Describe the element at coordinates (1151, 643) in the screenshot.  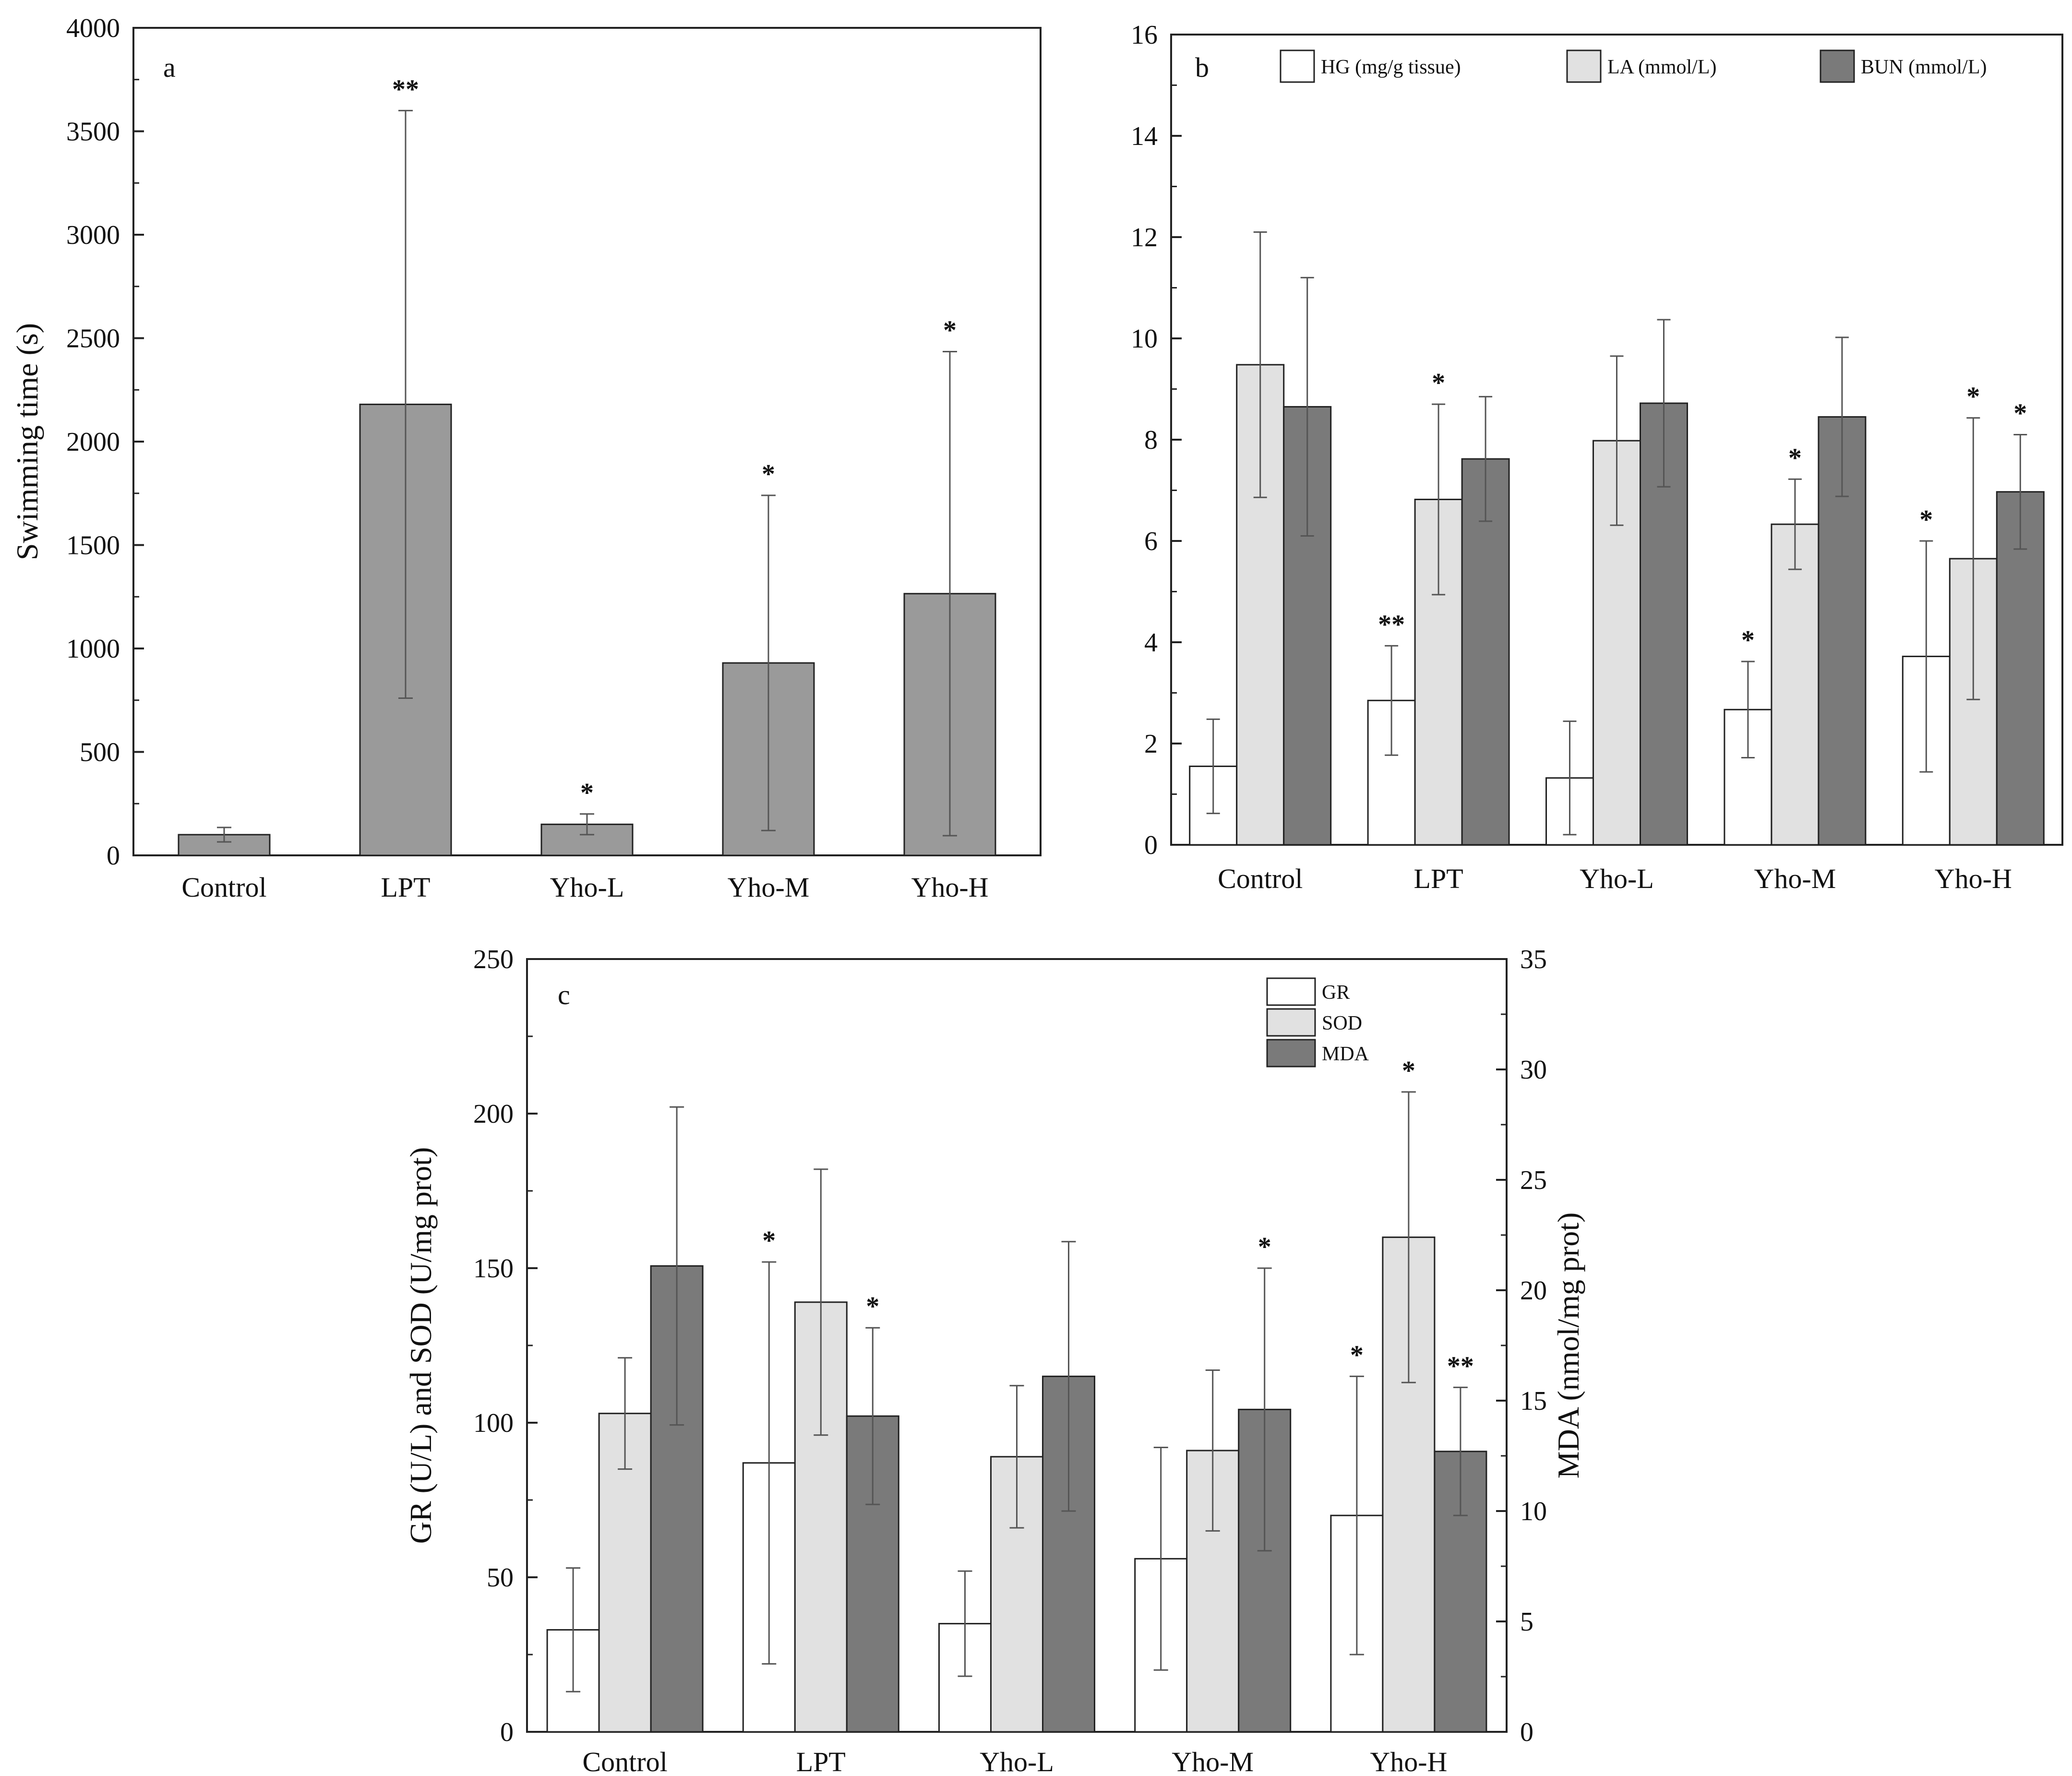
I see `y-tick-label-b: 4` at that location.